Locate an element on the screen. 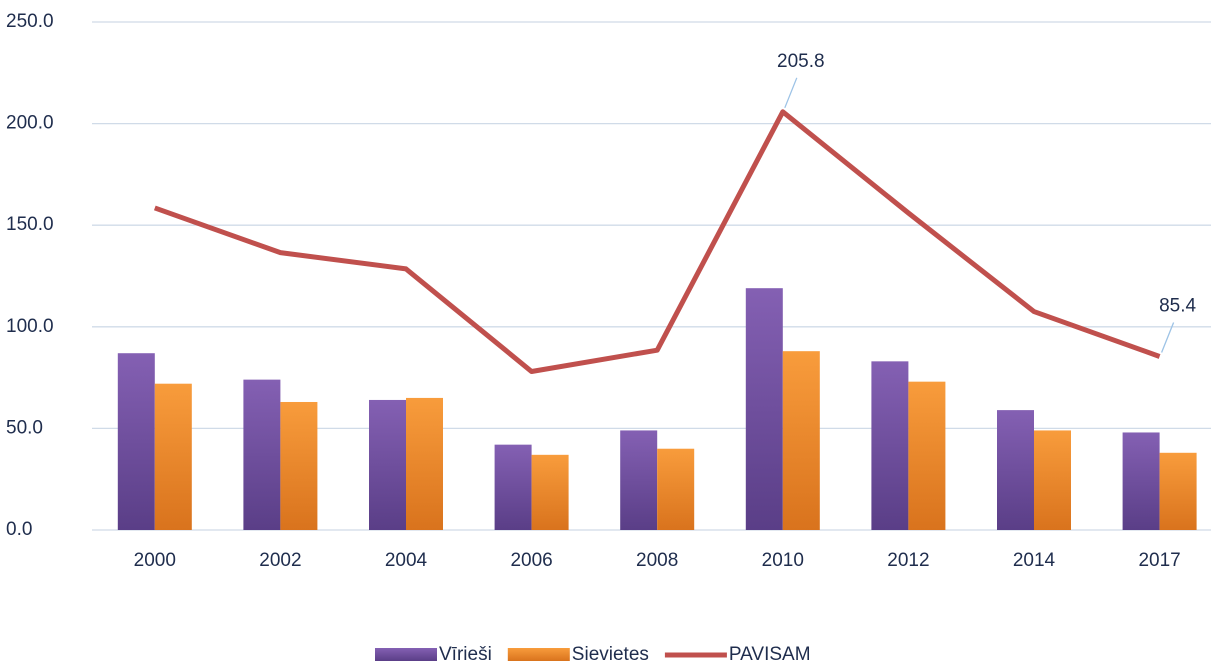 This screenshot has width=1211, height=666. x-tick-label: 2010 is located at coordinates (783, 560).